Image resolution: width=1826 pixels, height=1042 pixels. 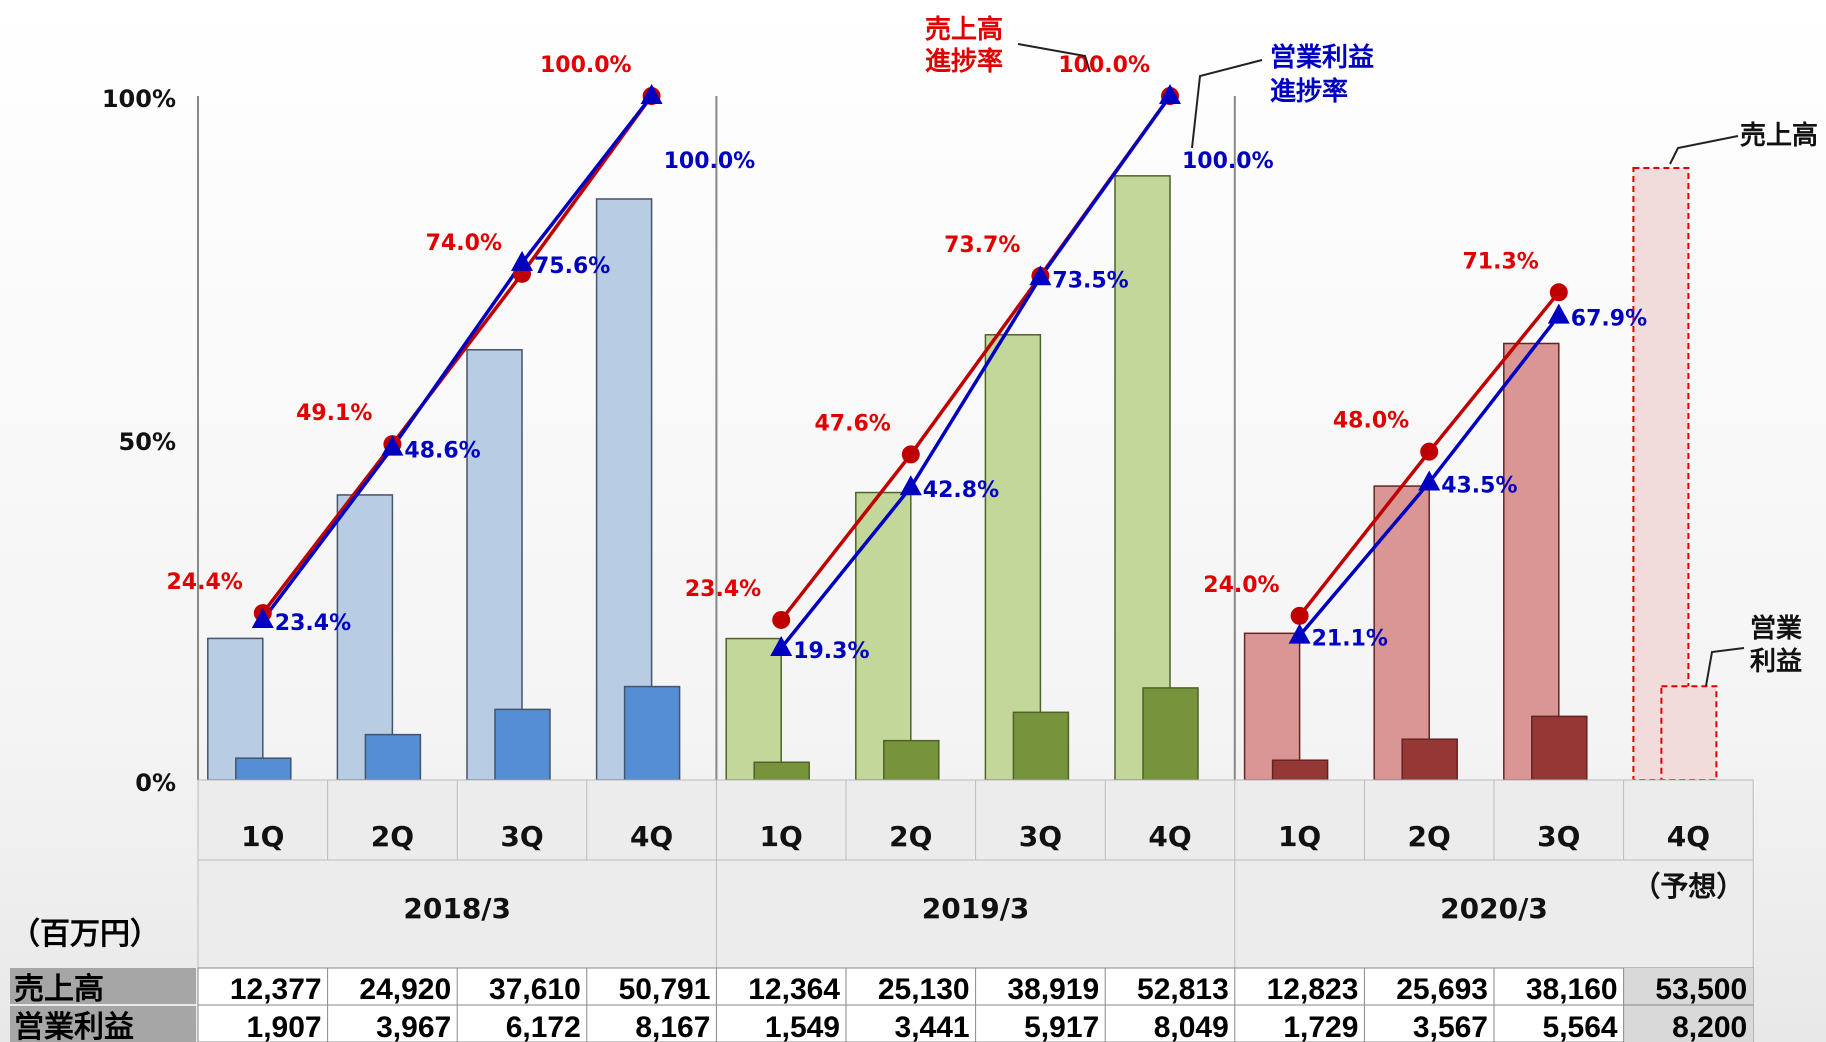 What do you see at coordinates (334, 413) in the screenshot?
I see `label-sales-rate: 49.1%` at bounding box center [334, 413].